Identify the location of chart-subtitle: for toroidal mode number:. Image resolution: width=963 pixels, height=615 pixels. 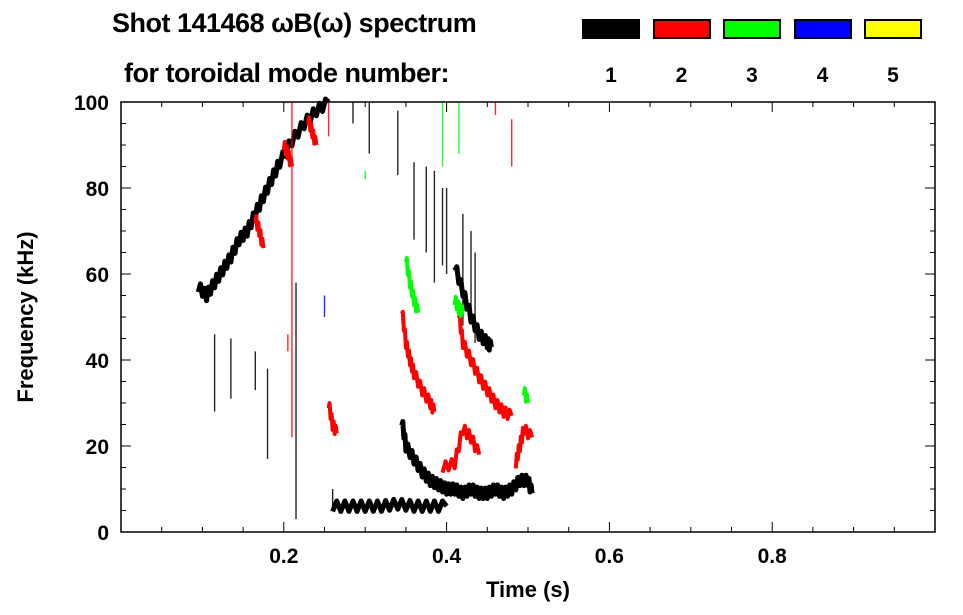
(287, 73).